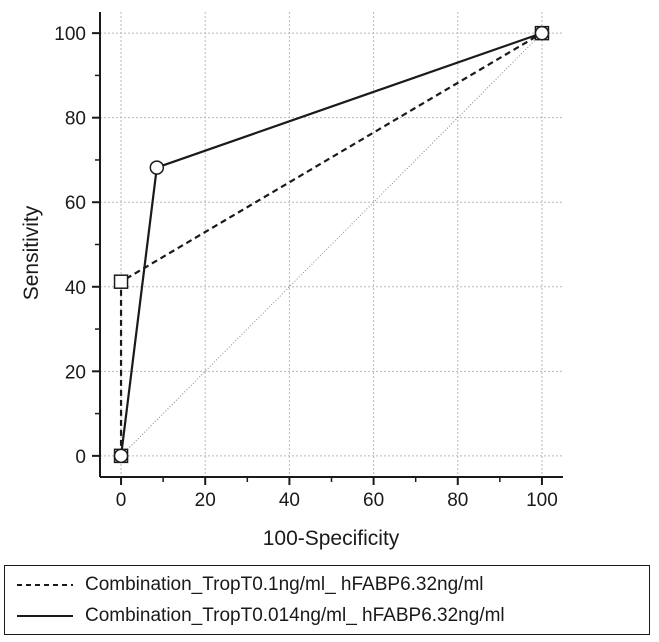  Describe the element at coordinates (70, 34) in the screenshot. I see `y-tick-label: 100` at that location.